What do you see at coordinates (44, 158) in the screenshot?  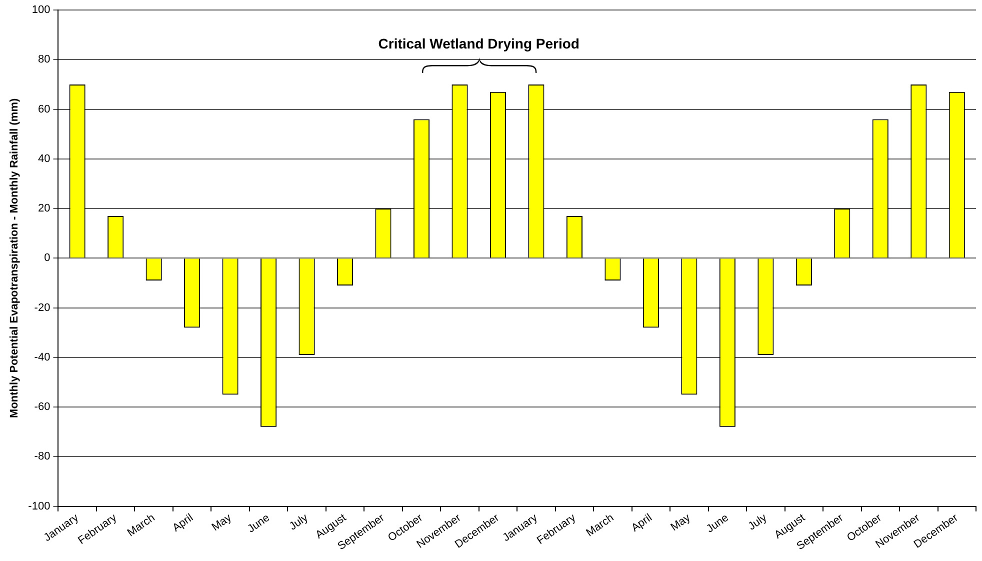 I see `y-tick-label: 40` at bounding box center [44, 158].